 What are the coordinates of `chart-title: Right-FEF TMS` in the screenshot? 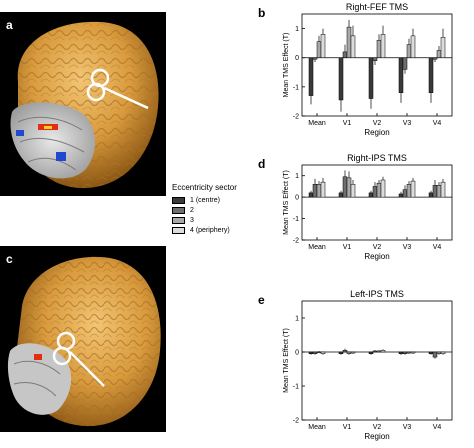 It's located at (377, 7).